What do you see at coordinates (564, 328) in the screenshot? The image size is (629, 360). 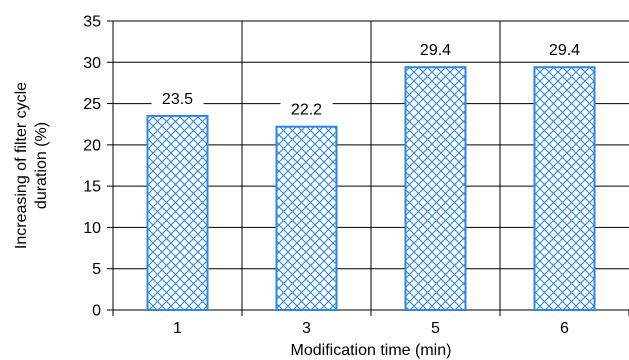 I see `x-tick-label: 6` at bounding box center [564, 328].